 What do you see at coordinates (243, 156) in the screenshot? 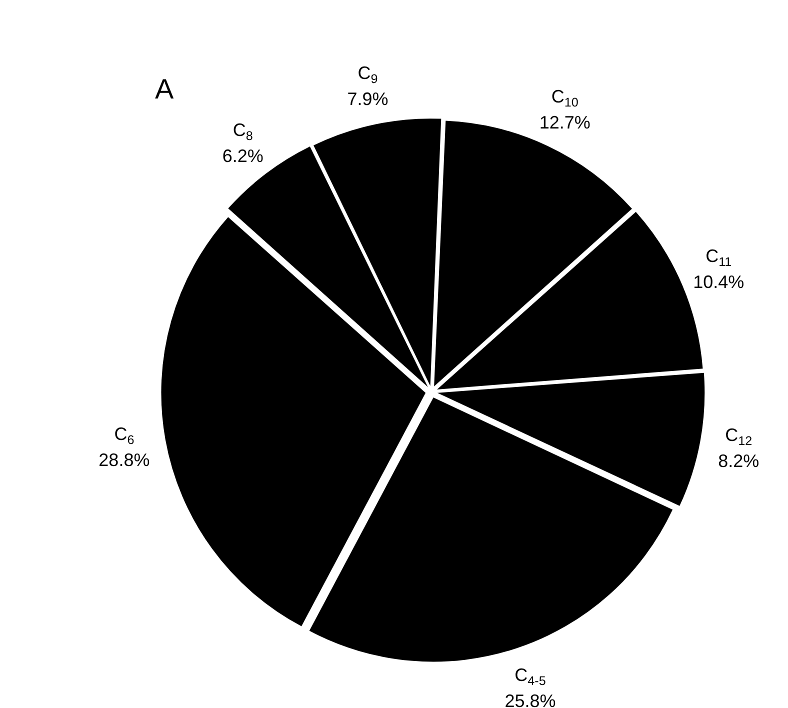
I see `data-label: 6.2%` at bounding box center [243, 156].